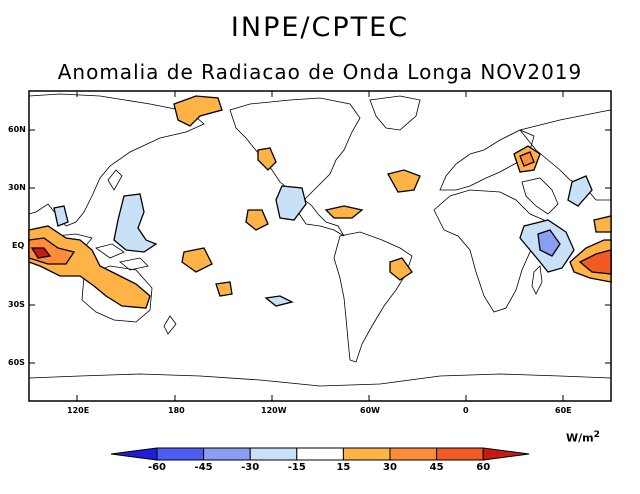  What do you see at coordinates (279, 301) in the screenshot?
I see `anomaly-south-pacific` at bounding box center [279, 301].